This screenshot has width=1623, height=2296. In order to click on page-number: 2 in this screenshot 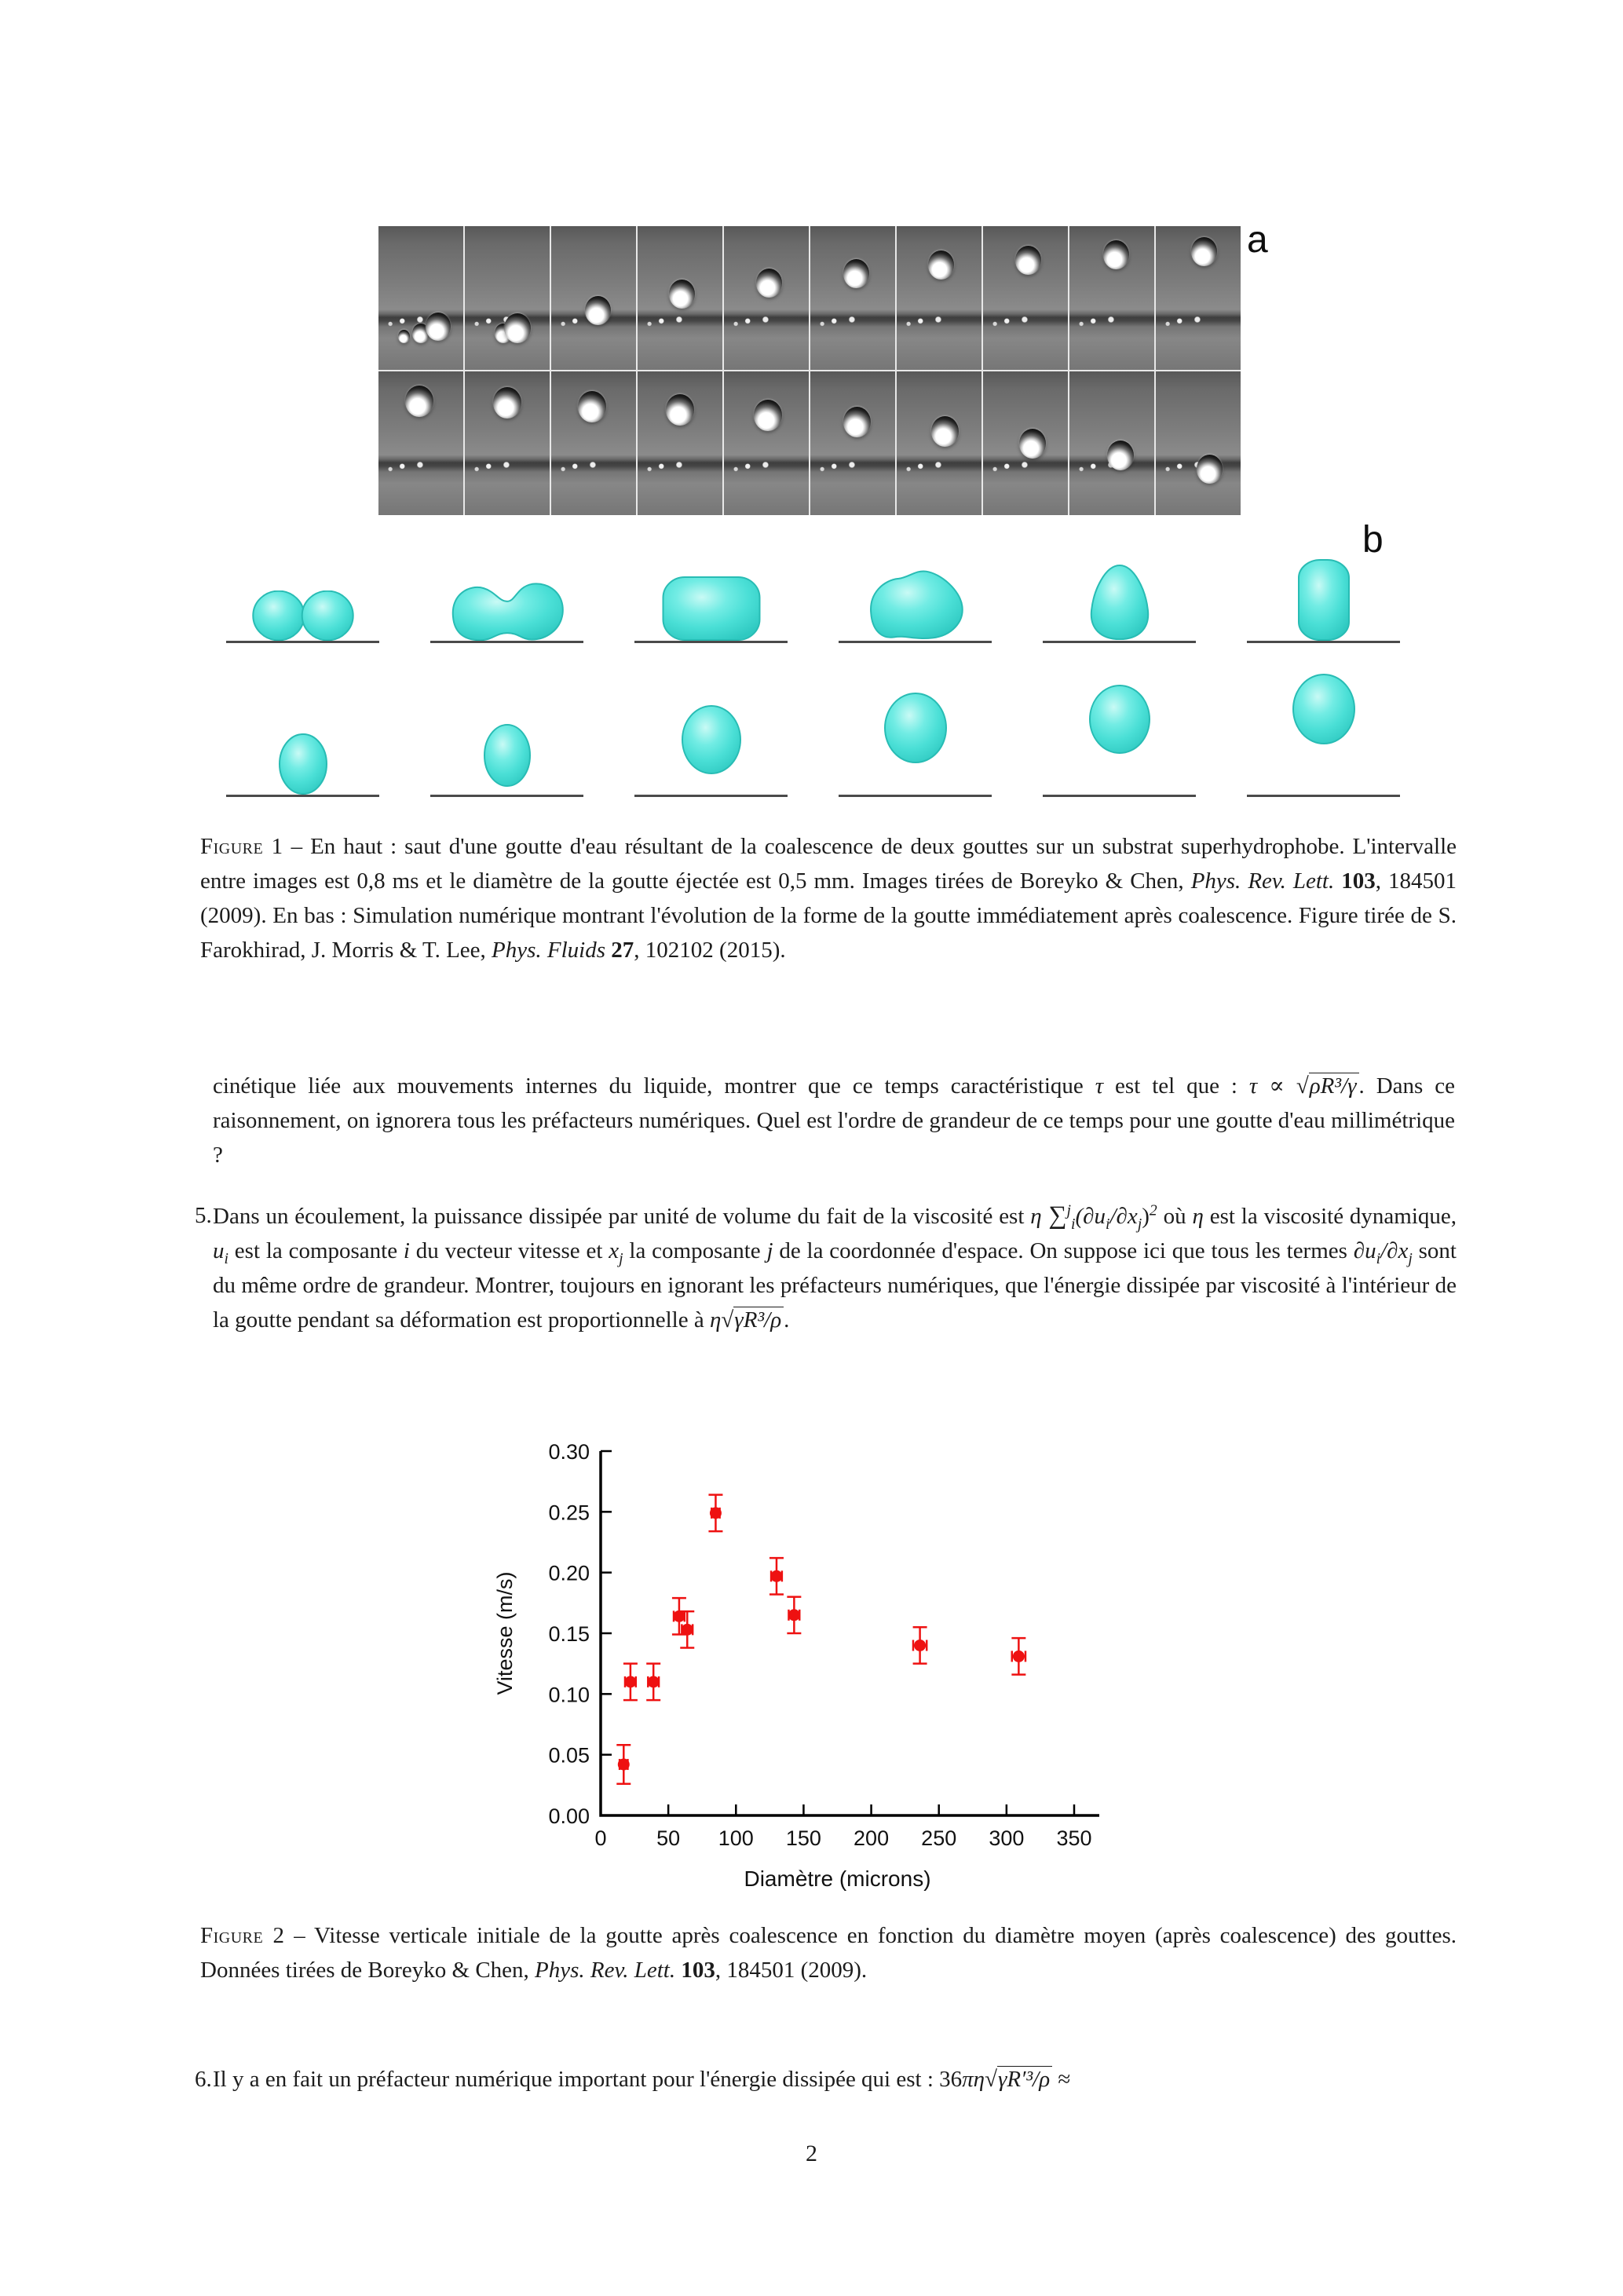, I will do `click(811, 2154)`.